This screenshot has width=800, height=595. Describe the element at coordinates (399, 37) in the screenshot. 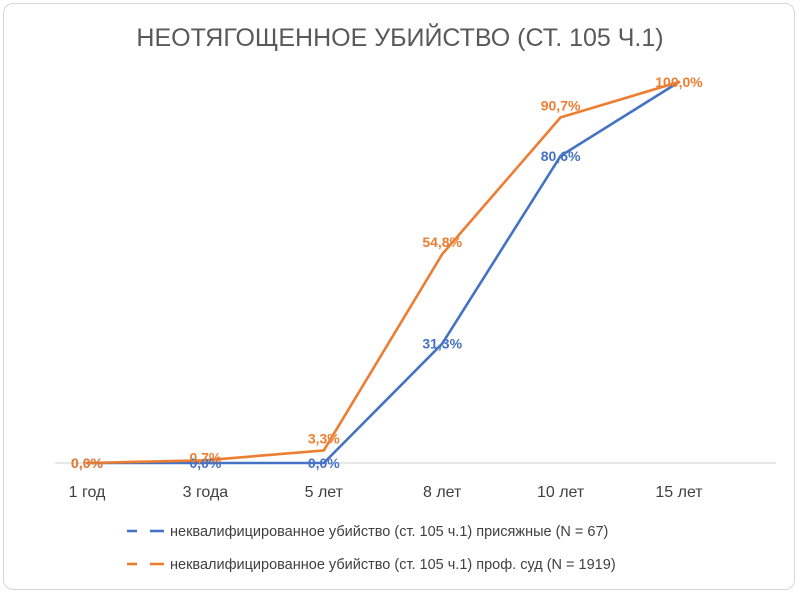

I see `chart-title: НЕОТЯГОЩЕННОЕ УБИЙСТВО (СТ. 105 Ч.1)` at that location.